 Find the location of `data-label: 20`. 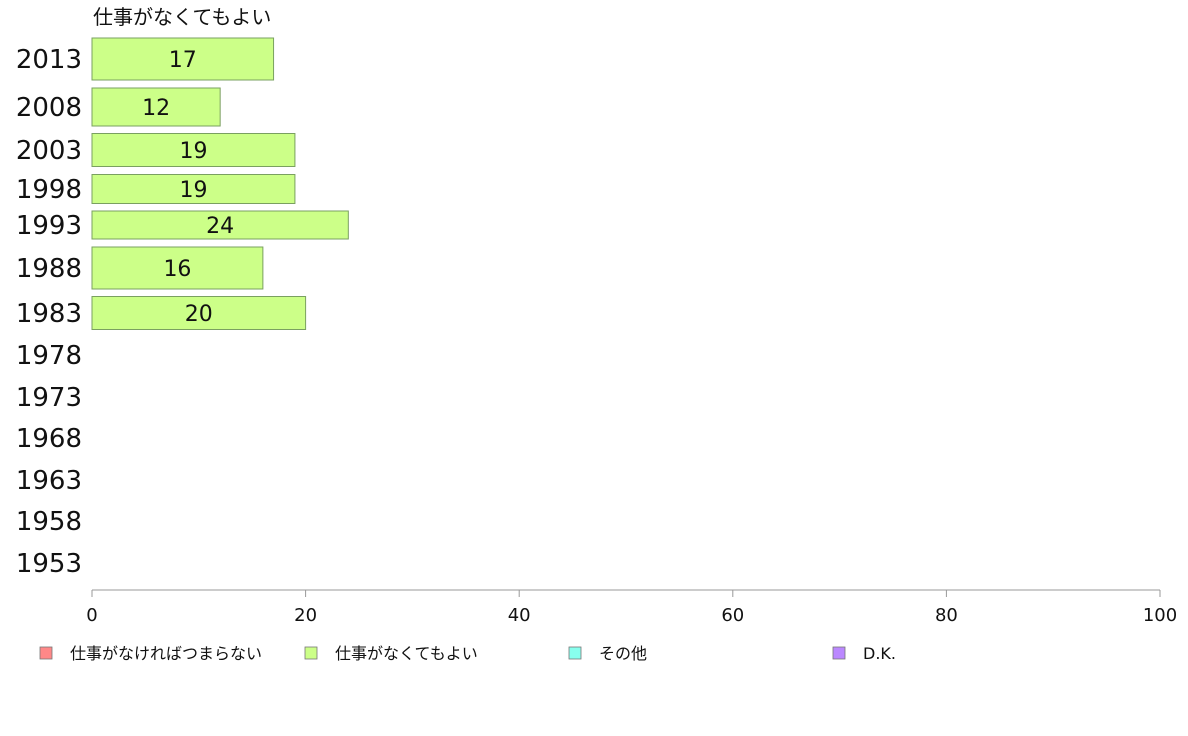

data-label: 20 is located at coordinates (199, 314).